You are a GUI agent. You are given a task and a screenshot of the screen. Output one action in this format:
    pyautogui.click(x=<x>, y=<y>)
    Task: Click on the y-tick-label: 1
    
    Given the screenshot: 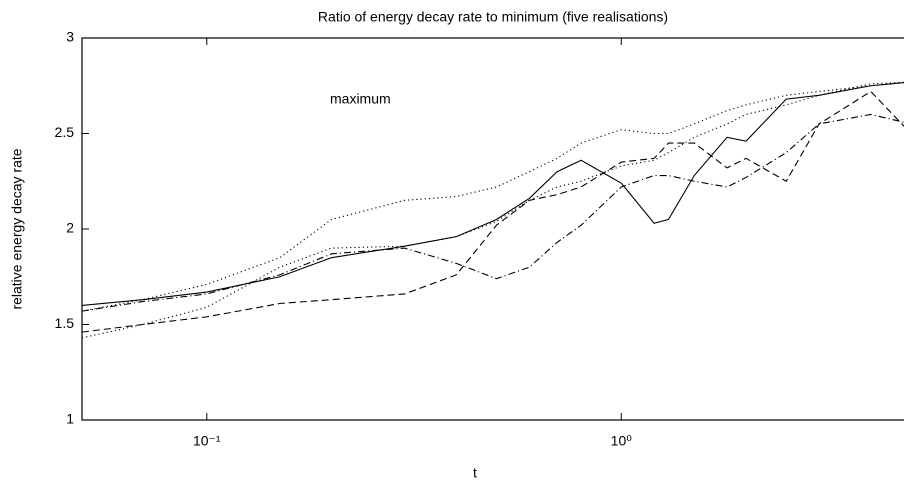 What is the action you would take?
    pyautogui.click(x=70, y=419)
    